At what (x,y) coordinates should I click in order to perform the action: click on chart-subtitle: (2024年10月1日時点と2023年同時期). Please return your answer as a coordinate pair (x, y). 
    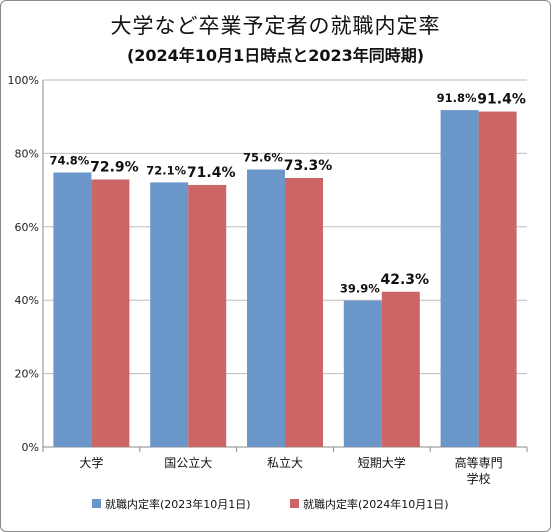
    Looking at the image, I should click on (275, 55).